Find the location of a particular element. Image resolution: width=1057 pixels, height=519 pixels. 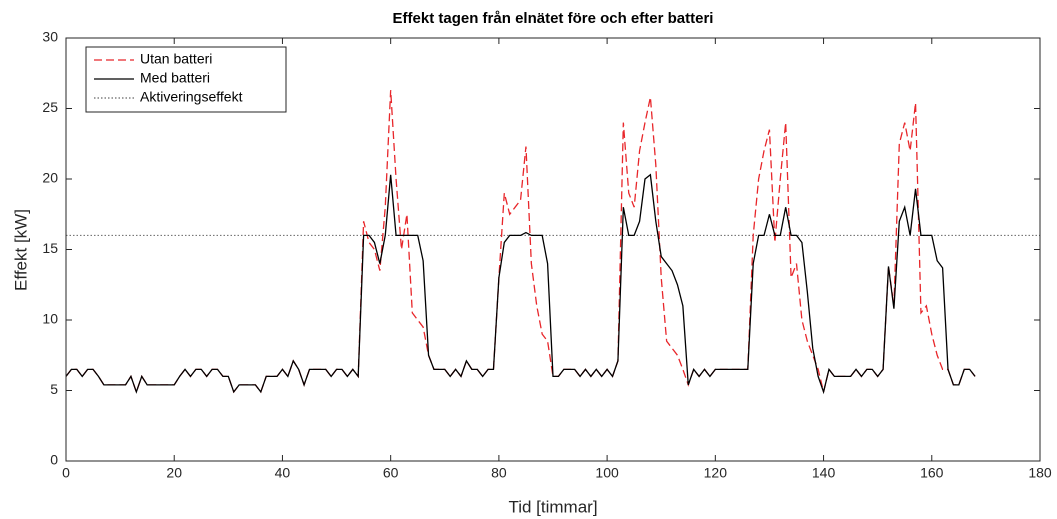

y-tick-label: 0 is located at coordinates (54, 460).